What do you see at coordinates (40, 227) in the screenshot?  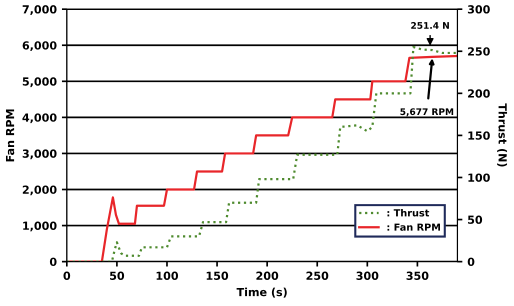 I see `y-tick-label: 1,000` at bounding box center [40, 227].